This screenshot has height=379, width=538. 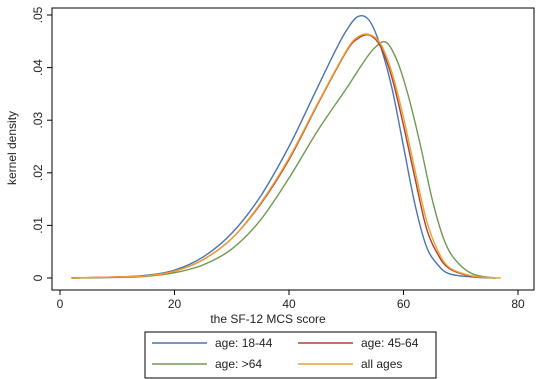 I want to click on x-tick-label: 20, so click(x=175, y=304).